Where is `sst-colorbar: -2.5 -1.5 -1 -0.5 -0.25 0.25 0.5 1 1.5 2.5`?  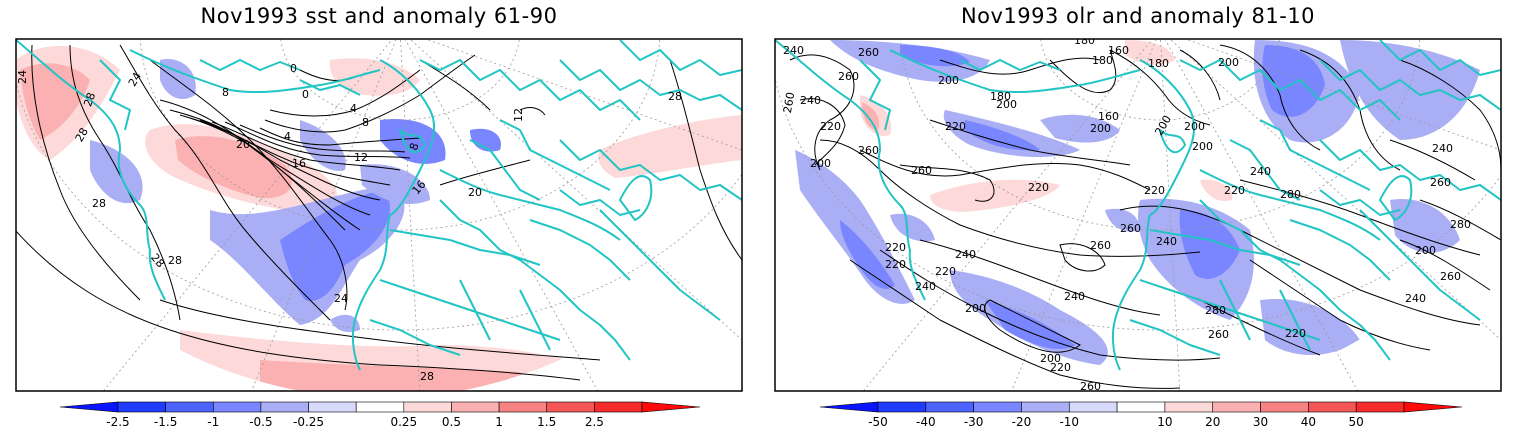
sst-colorbar: -2.5 -1.5 -1 -0.5 -0.25 0.25 0.5 1 1.5 2.5 is located at coordinates (380, 415).